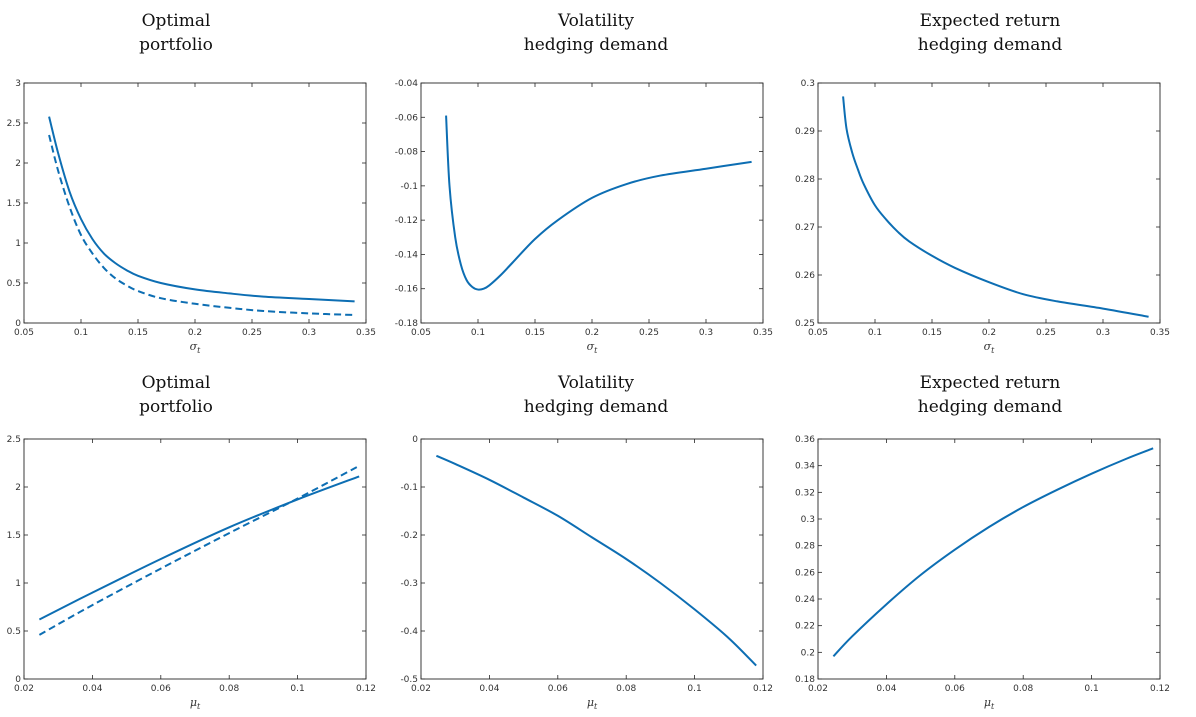 Image resolution: width=1196 pixels, height=717 pixels. What do you see at coordinates (409, 584) in the screenshot?
I see `y-tick-label: -0.3` at bounding box center [409, 584].